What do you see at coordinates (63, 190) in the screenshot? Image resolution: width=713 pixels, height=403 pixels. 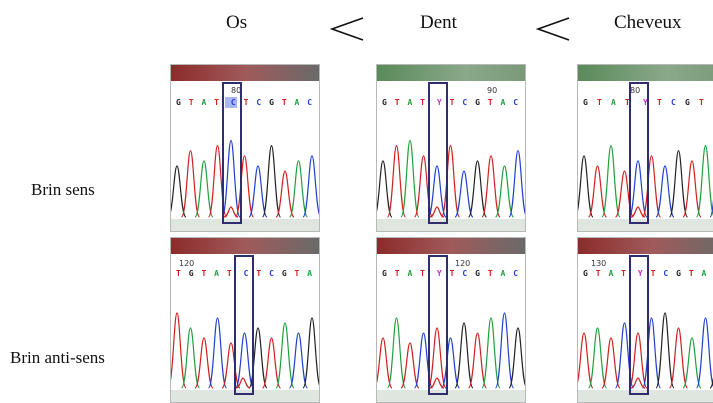 I see `row-label-brin-sens: Brin sens` at bounding box center [63, 190].